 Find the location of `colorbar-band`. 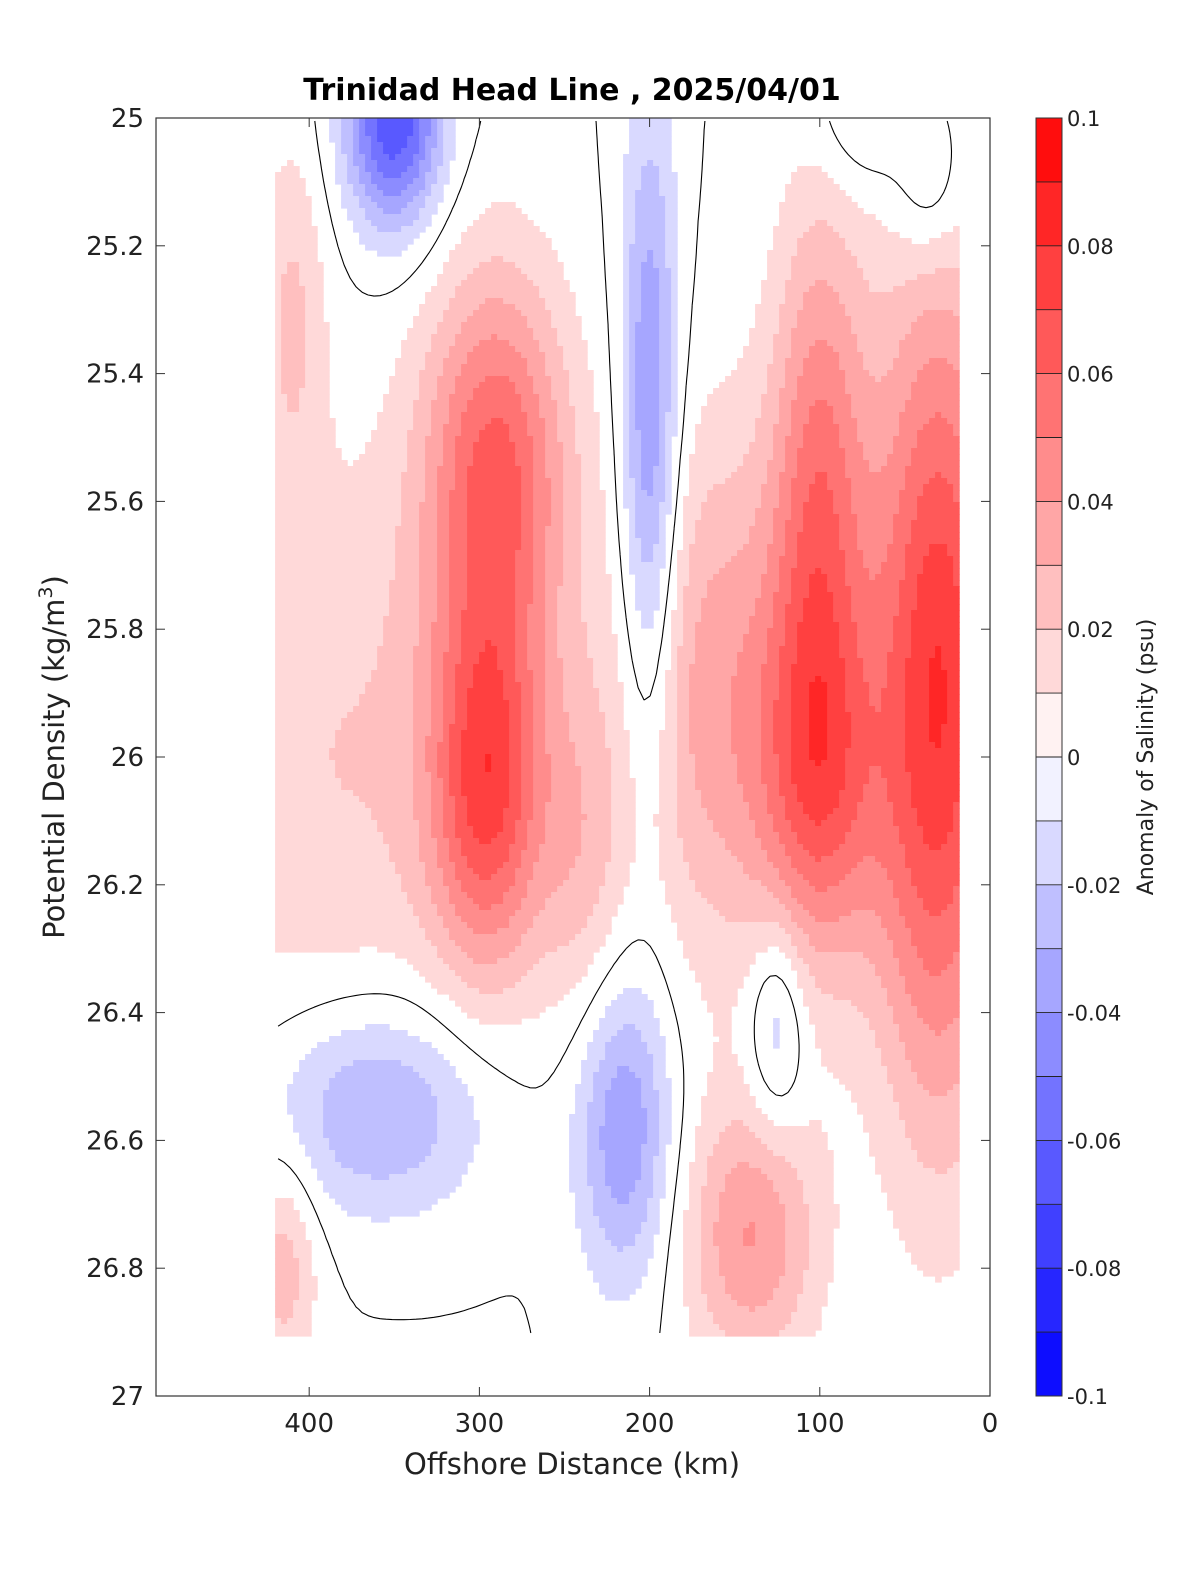

colorbar-band is located at coordinates (1049, 853).